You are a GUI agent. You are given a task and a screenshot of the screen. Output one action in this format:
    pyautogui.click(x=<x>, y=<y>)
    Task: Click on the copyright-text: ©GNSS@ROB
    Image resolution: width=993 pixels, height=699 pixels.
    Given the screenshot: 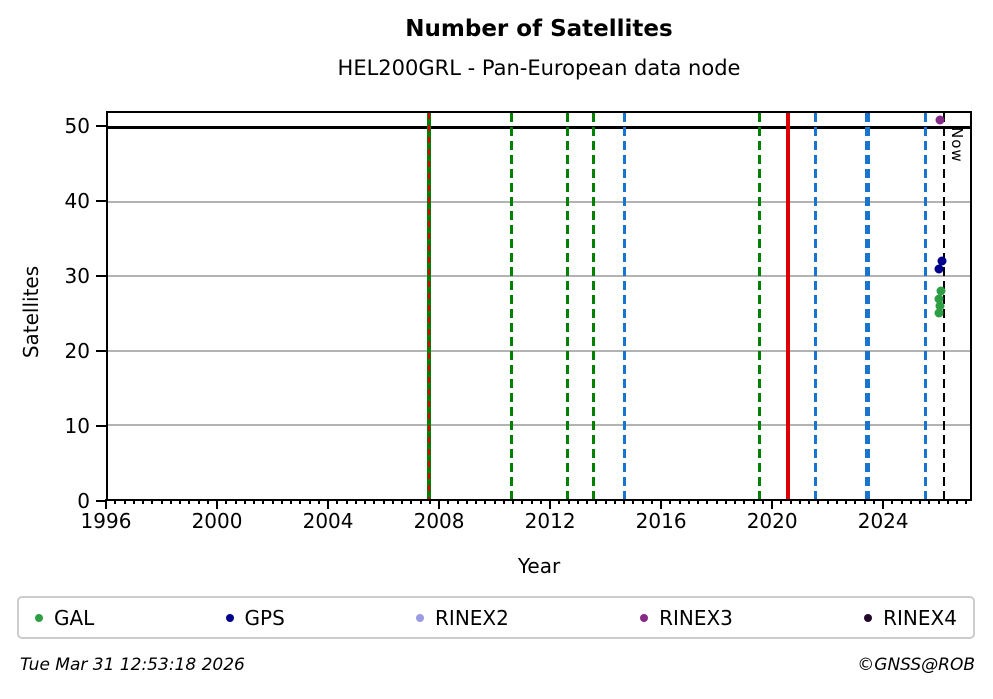 What is the action you would take?
    pyautogui.click(x=916, y=665)
    